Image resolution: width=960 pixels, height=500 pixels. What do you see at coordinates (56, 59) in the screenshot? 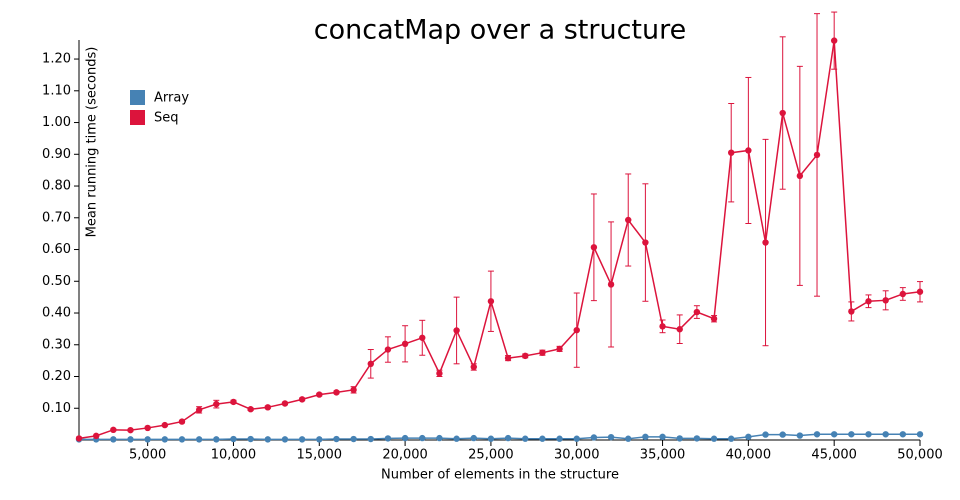
I see `y-tick-label: 1.20` at bounding box center [56, 59].